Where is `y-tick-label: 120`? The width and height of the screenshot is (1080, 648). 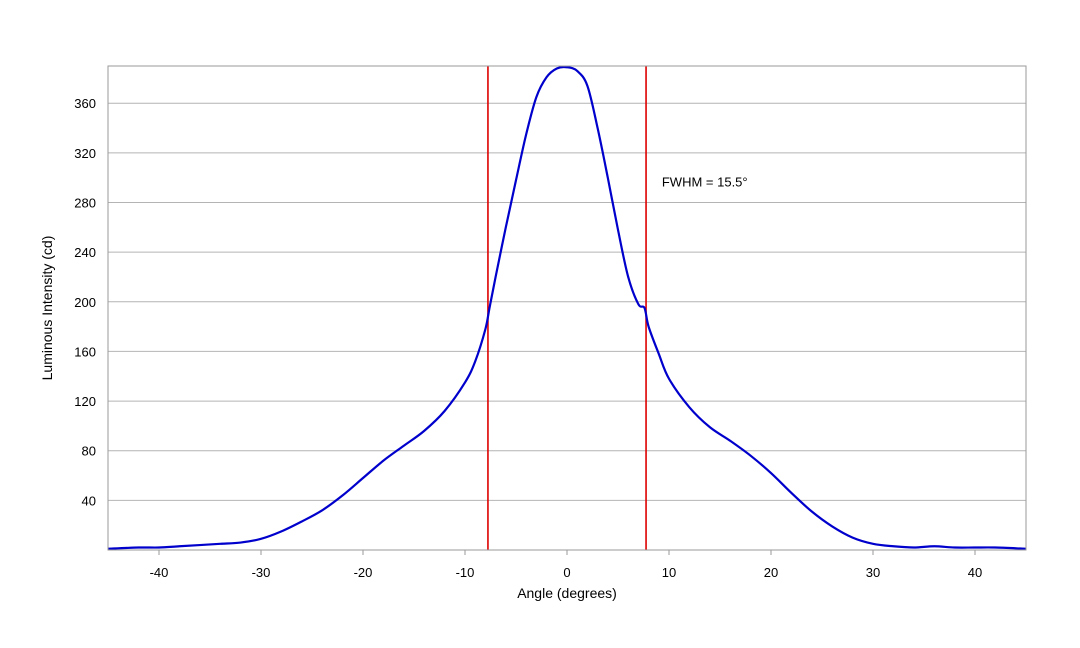 y-tick-label: 120 is located at coordinates (85, 401).